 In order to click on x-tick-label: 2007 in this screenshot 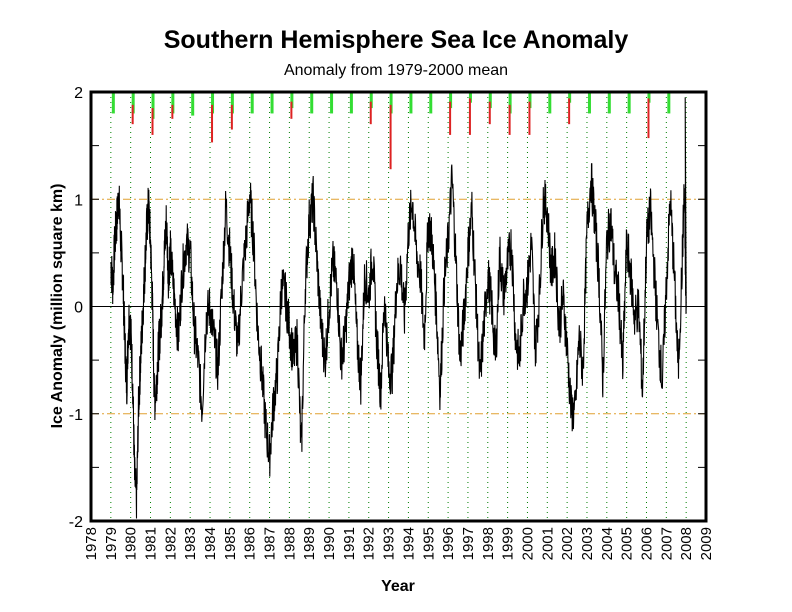, I will do `click(666, 543)`.